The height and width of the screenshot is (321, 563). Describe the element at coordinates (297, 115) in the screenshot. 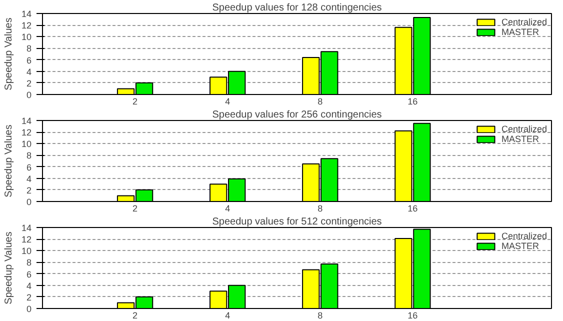

I see `chart-title: Speedup values for 256 contingencies` at that location.